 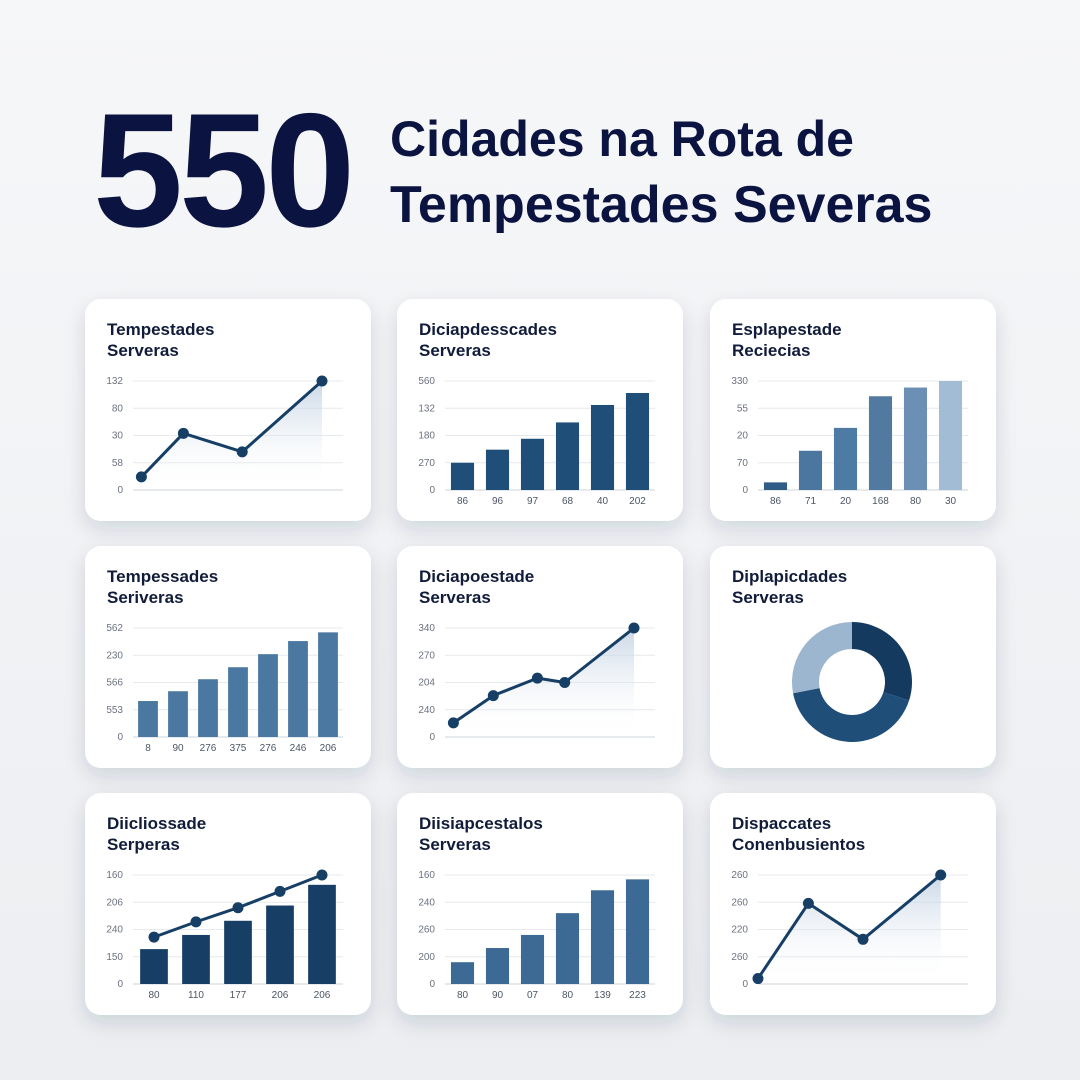 I want to click on headline: Cidades na Rota de, so click(x=622, y=139).